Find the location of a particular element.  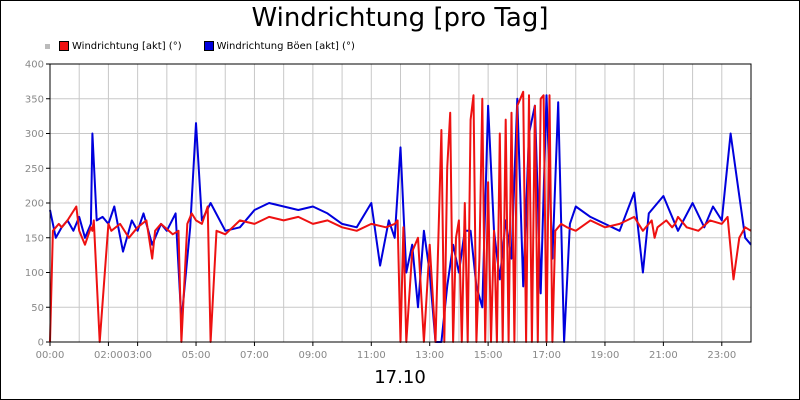

y-tick-label: 150 is located at coordinates (34, 238).